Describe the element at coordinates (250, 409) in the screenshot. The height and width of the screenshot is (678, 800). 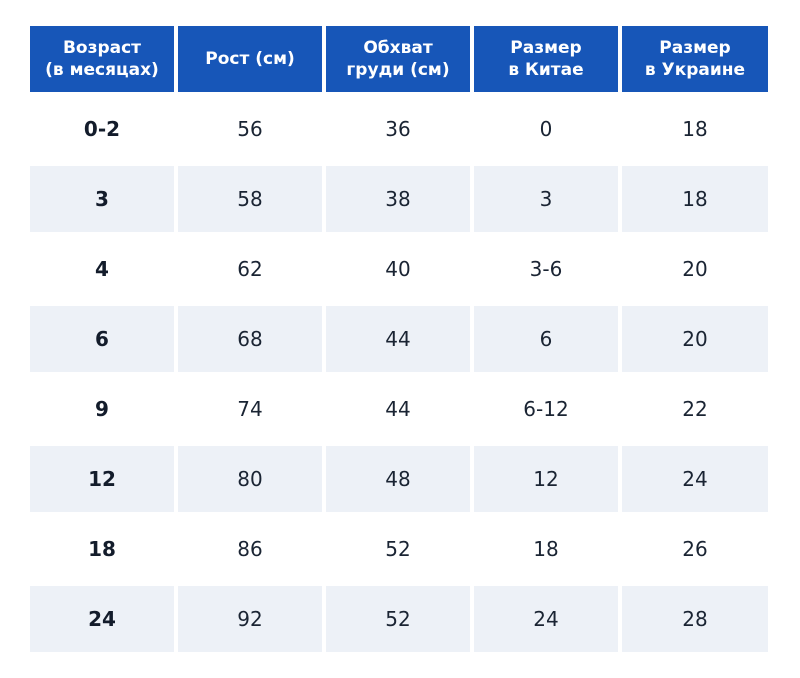
I see `cell-height: 74` at that location.